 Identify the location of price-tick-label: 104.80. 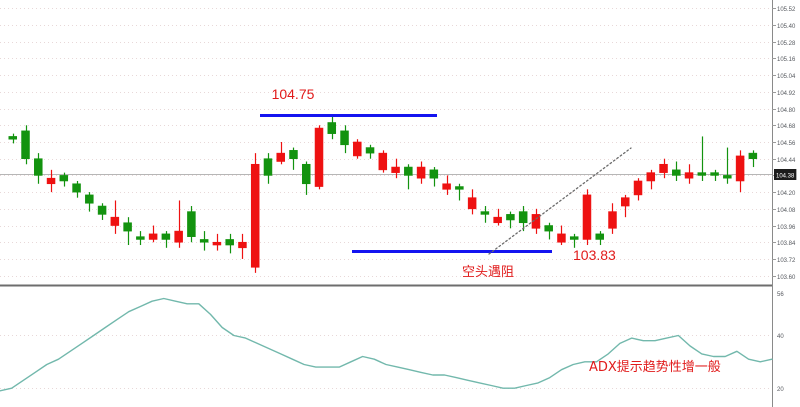
(786, 111).